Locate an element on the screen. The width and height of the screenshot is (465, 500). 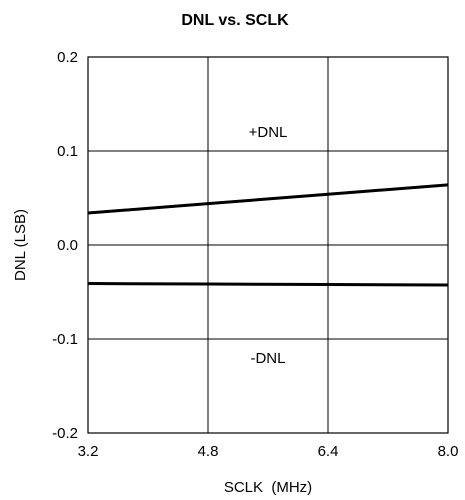
x-tick-labels: 3.2 4.8 6.4 8.0 is located at coordinates (268, 451).